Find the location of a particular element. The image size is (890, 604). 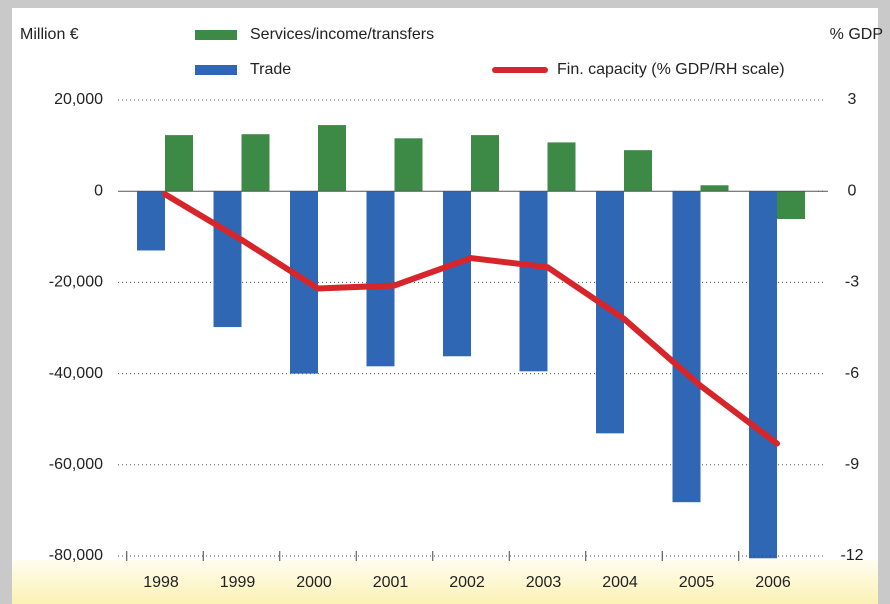

y-tick-label: 20,000 is located at coordinates (78, 99).